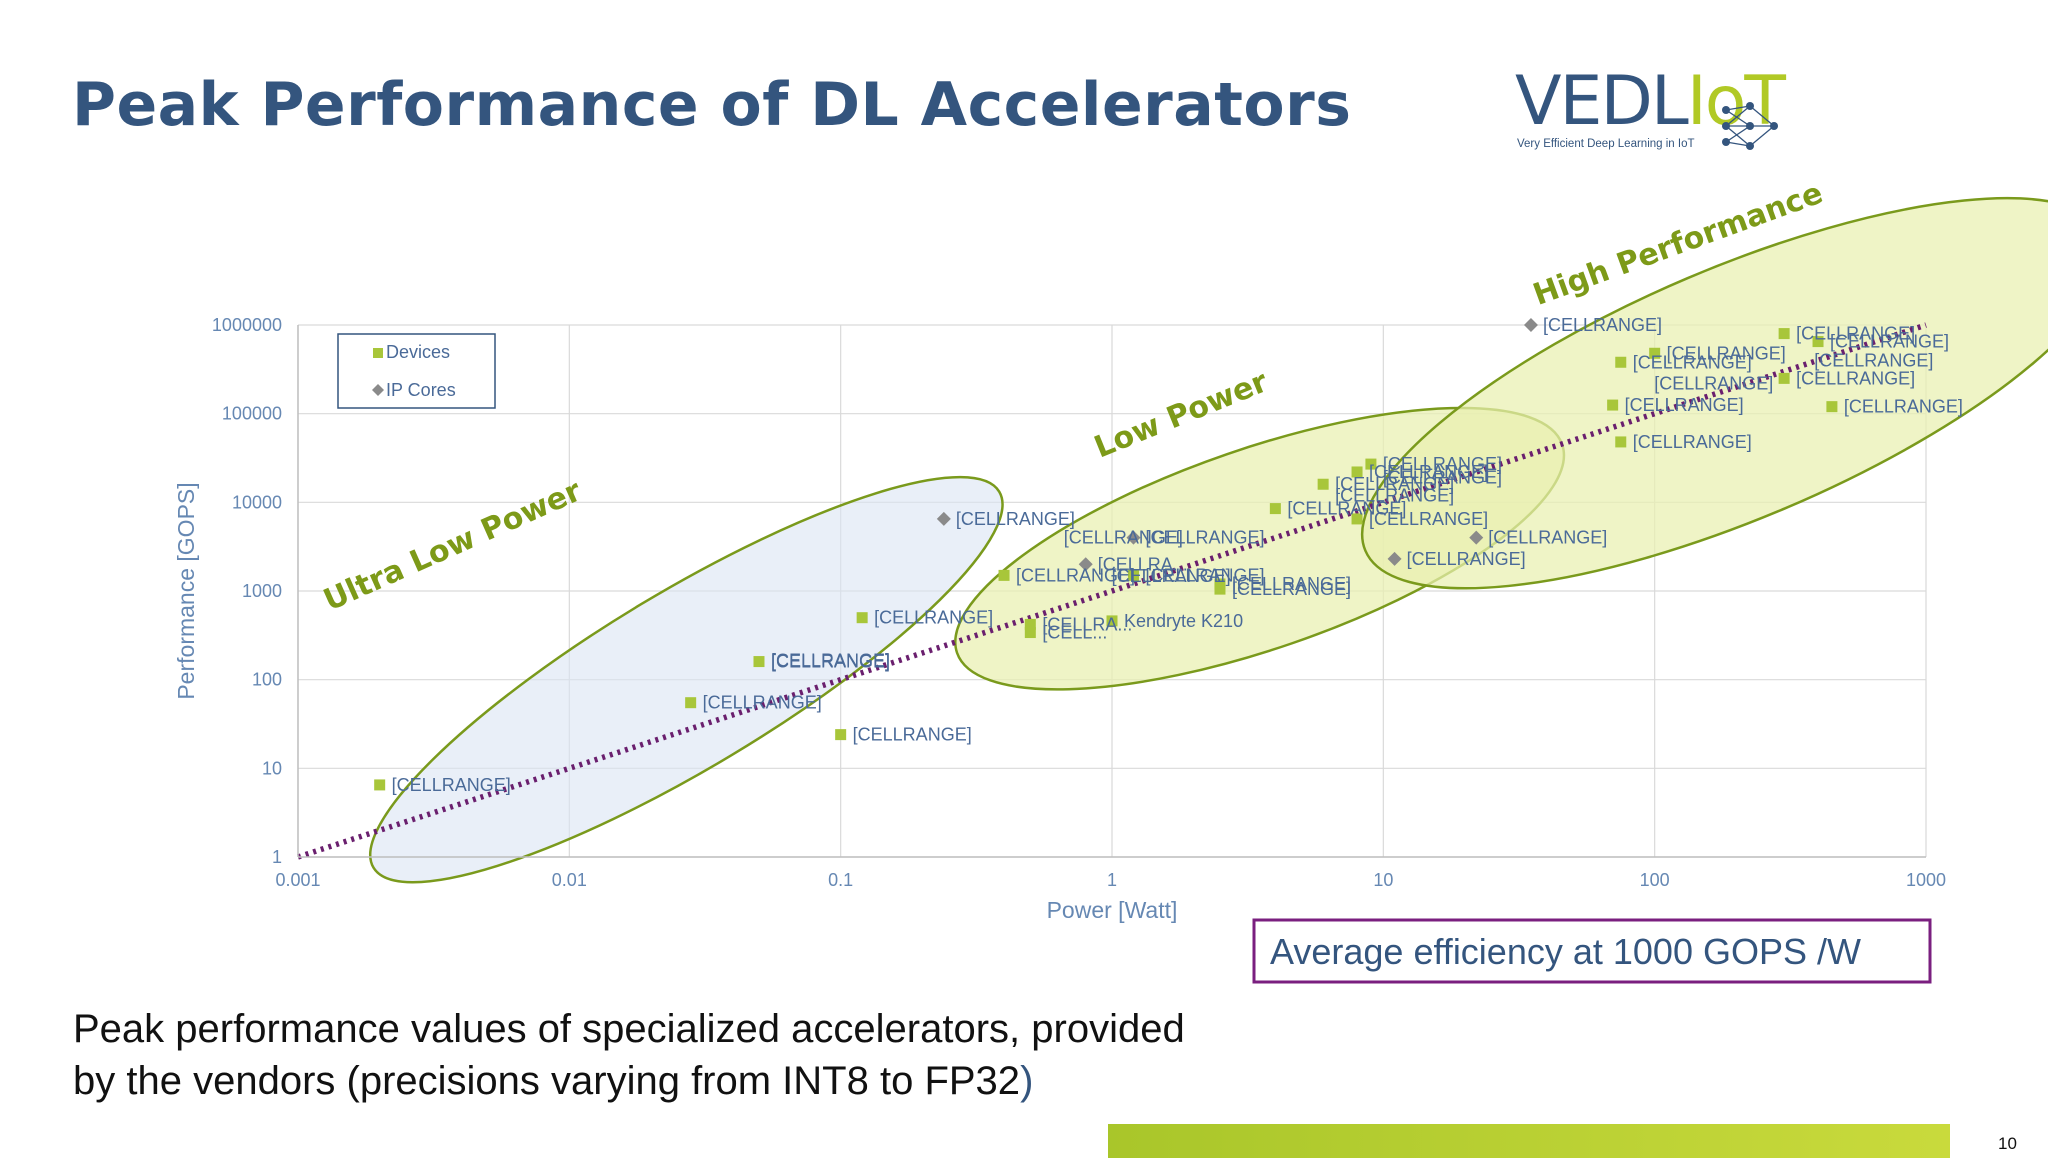 This screenshot has width=2048, height=1158. Describe the element at coordinates (378, 390) in the screenshot. I see `legend-ipcores-marker` at that location.